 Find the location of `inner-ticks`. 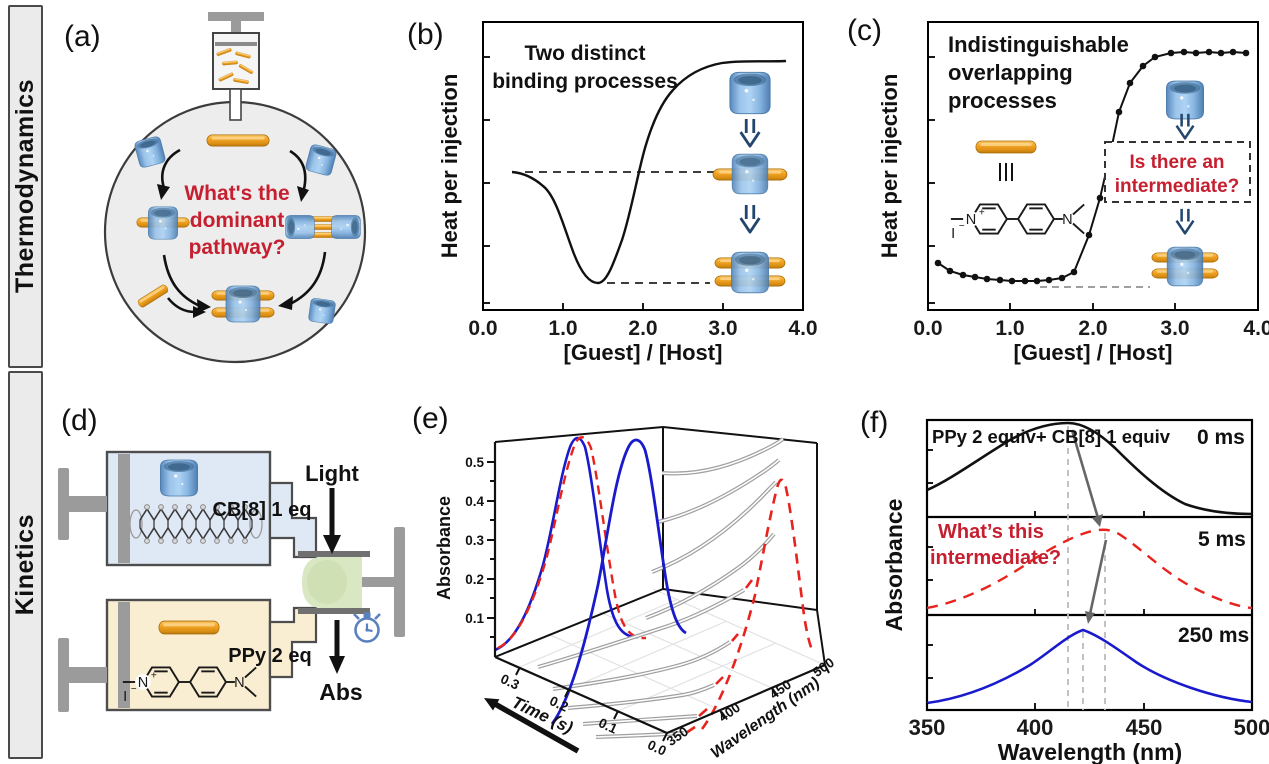

inner-ticks is located at coordinates (1089, 579).